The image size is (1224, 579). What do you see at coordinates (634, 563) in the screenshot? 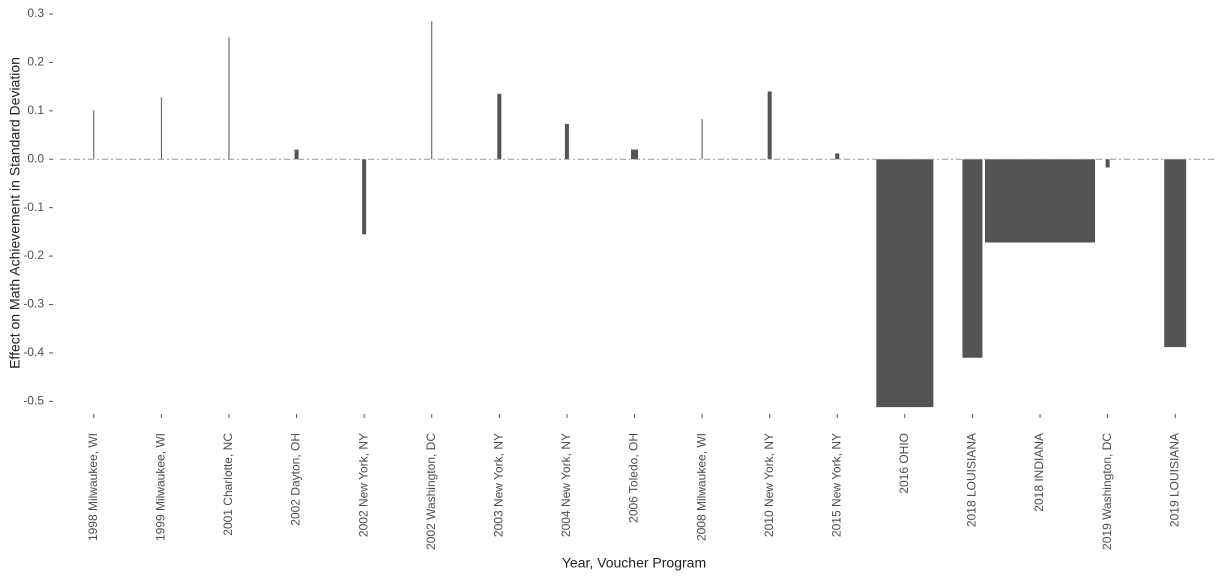
I see `x-axis-title: Year, Voucher Program` at bounding box center [634, 563].